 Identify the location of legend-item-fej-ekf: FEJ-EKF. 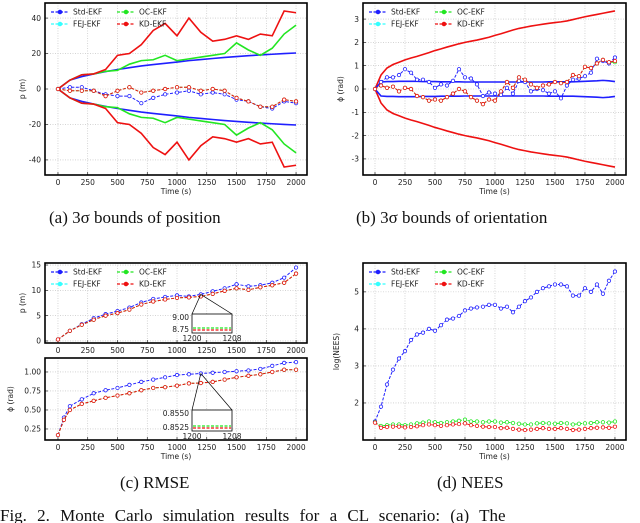
(394, 284).